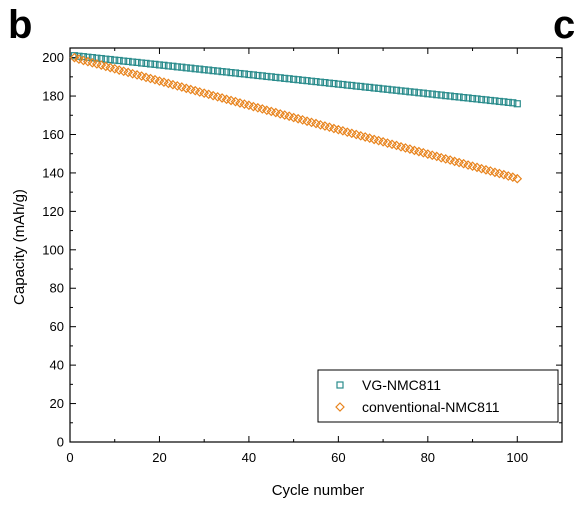 Image resolution: width=580 pixels, height=506 pixels. What do you see at coordinates (53, 57) in the screenshot?
I see `y-tick-label: 200` at bounding box center [53, 57].